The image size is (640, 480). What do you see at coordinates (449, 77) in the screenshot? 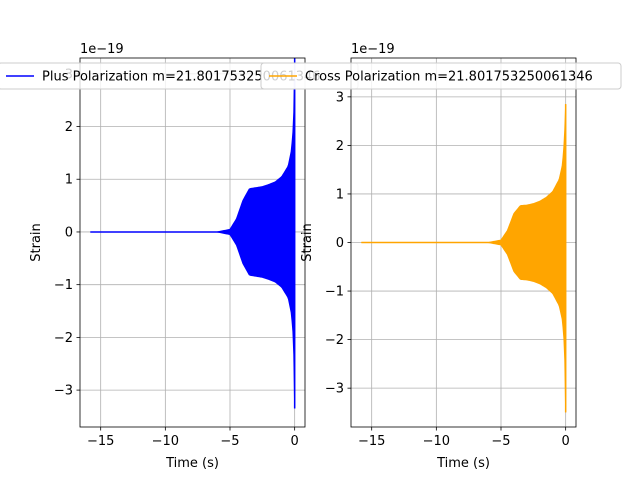
I see `legend-label: Cross Polarization m=21.801753250061346` at bounding box center [449, 77].